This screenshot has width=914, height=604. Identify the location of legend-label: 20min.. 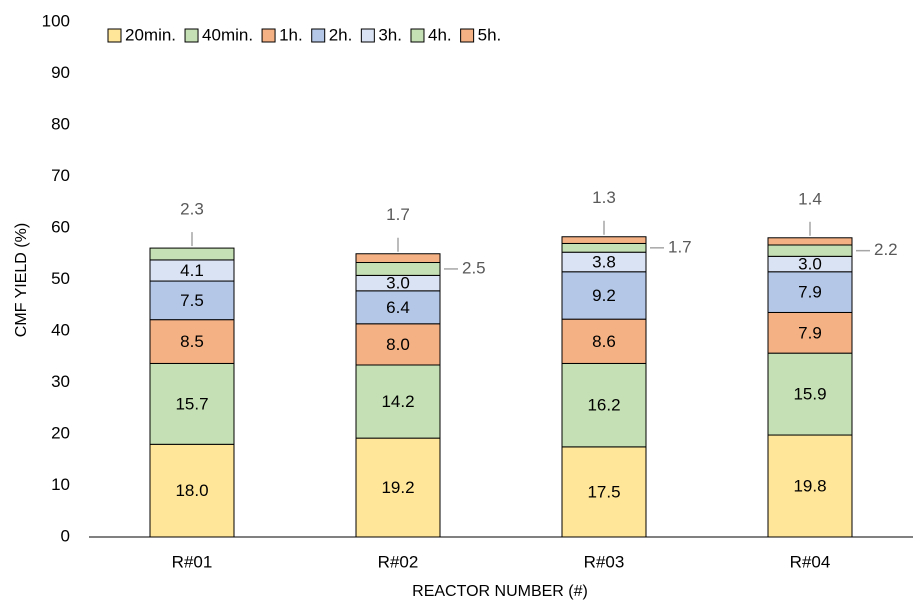
(150, 34).